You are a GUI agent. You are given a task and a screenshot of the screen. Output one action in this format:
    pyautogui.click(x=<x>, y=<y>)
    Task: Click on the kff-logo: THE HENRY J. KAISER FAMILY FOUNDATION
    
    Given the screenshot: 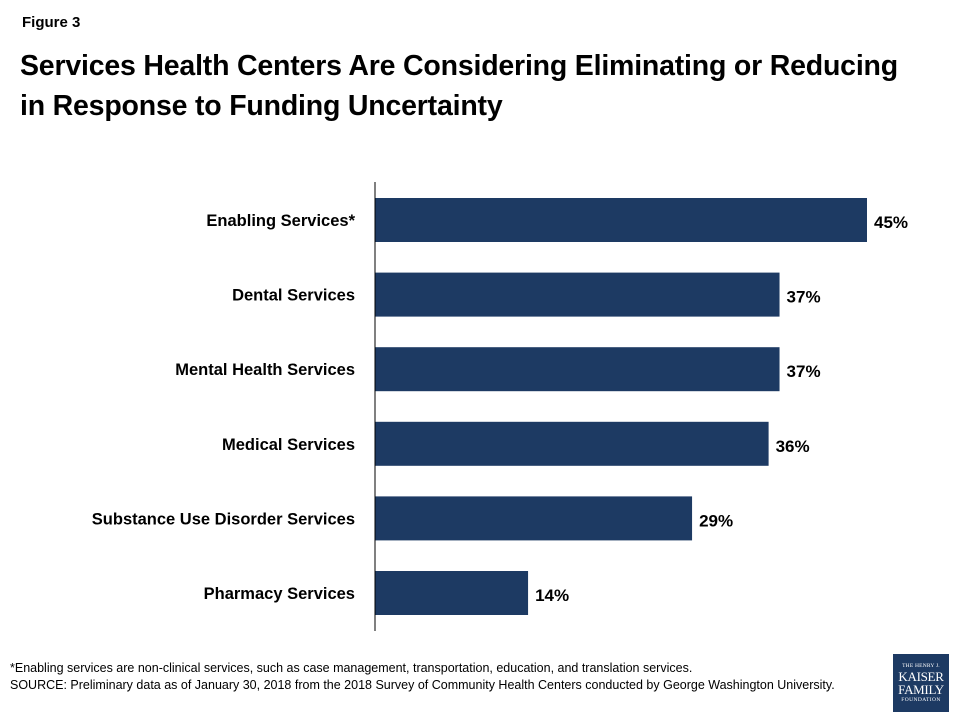 What is the action you would take?
    pyautogui.click(x=921, y=683)
    